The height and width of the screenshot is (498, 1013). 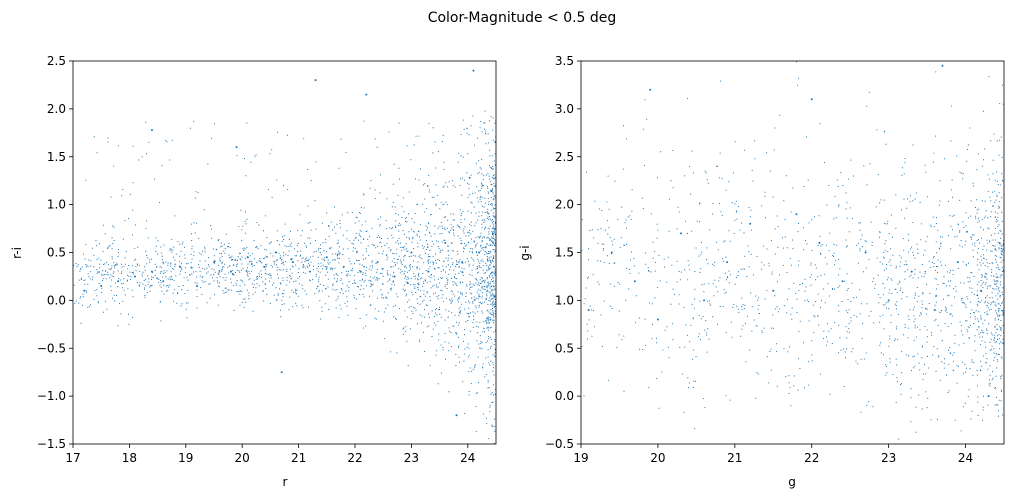 What do you see at coordinates (965, 458) in the screenshot?
I see `right-x-tick-label: 24` at bounding box center [965, 458].